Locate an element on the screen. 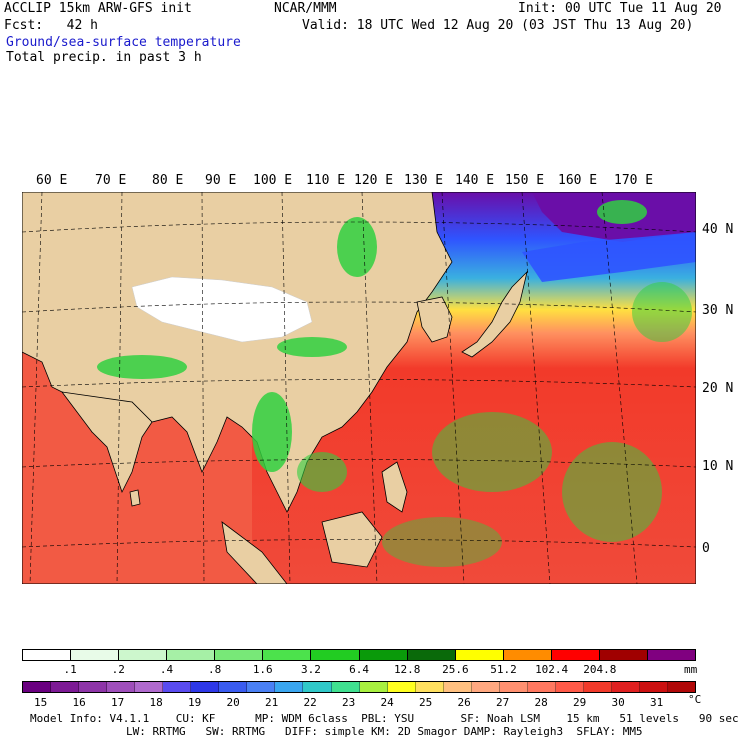 This screenshot has height=740, width=740. temperature-tick-label: 25 is located at coordinates (426, 702).